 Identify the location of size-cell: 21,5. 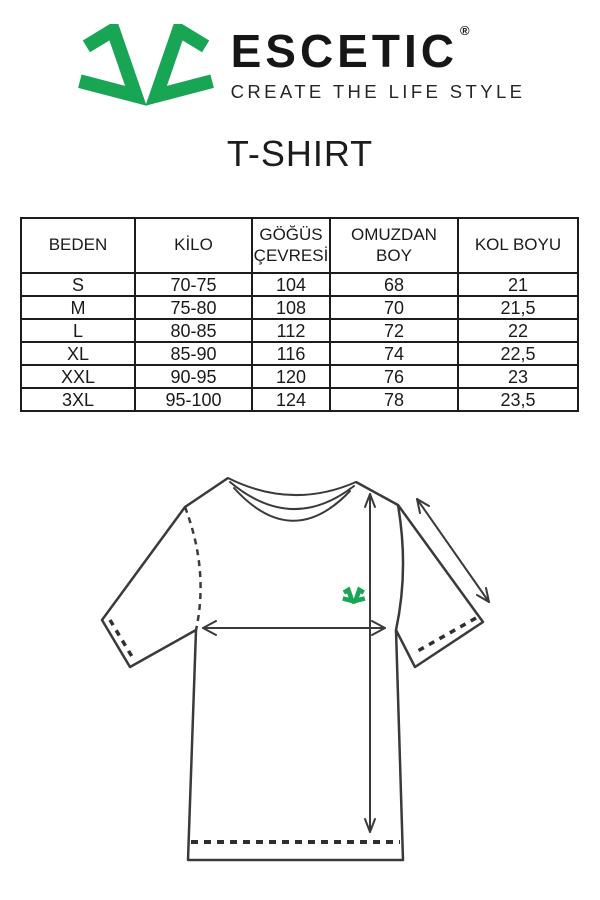
(518, 307).